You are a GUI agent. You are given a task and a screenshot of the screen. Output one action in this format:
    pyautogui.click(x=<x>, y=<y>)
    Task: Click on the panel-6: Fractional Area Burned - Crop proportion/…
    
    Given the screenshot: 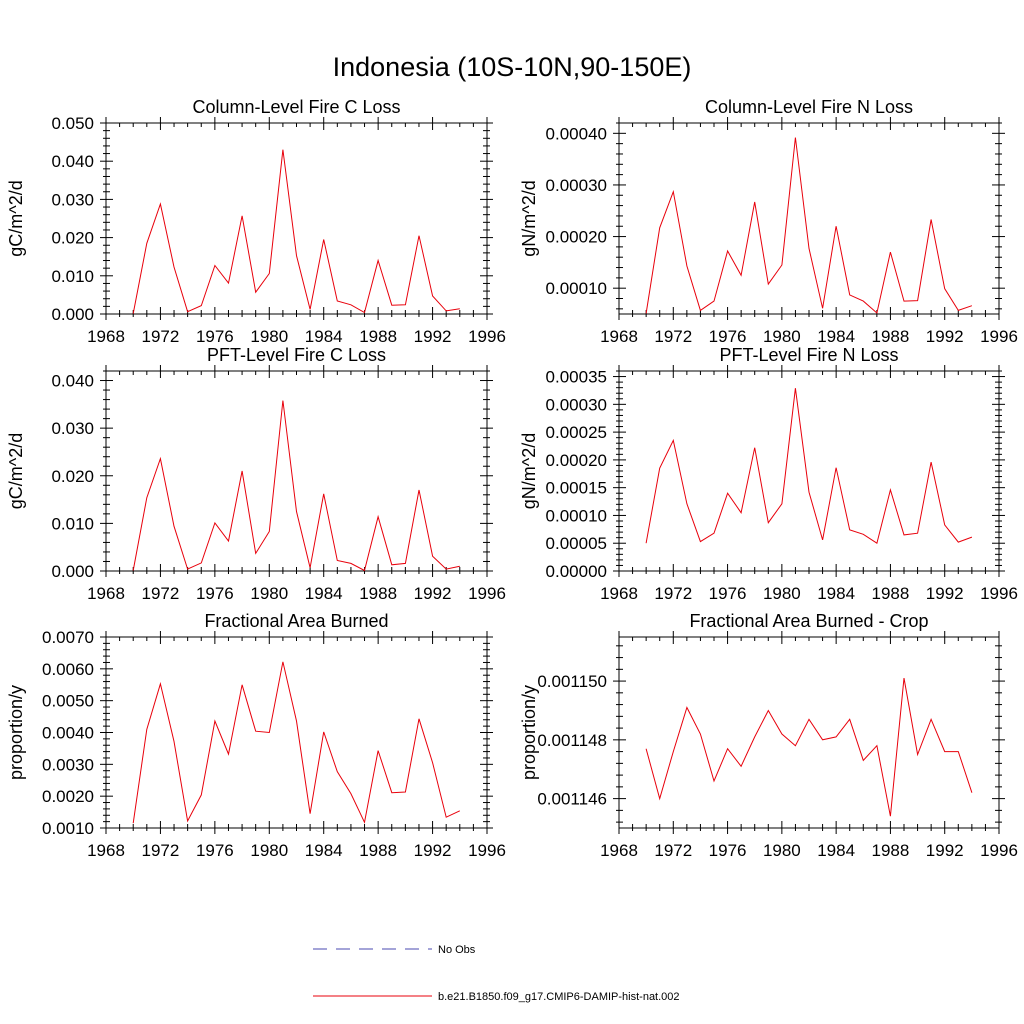 What is the action you would take?
    pyautogui.click(x=768, y=735)
    